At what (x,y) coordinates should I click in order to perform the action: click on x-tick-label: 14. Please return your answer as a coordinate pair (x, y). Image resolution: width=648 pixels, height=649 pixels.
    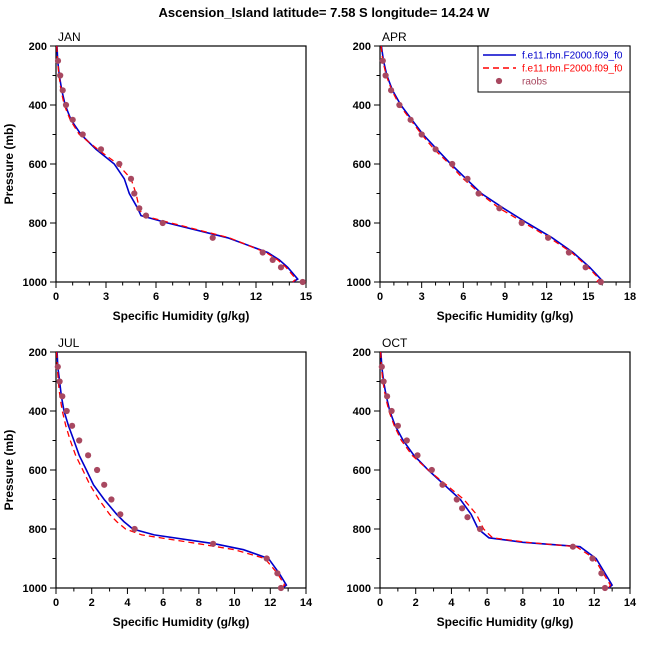
    Looking at the image, I should click on (630, 603).